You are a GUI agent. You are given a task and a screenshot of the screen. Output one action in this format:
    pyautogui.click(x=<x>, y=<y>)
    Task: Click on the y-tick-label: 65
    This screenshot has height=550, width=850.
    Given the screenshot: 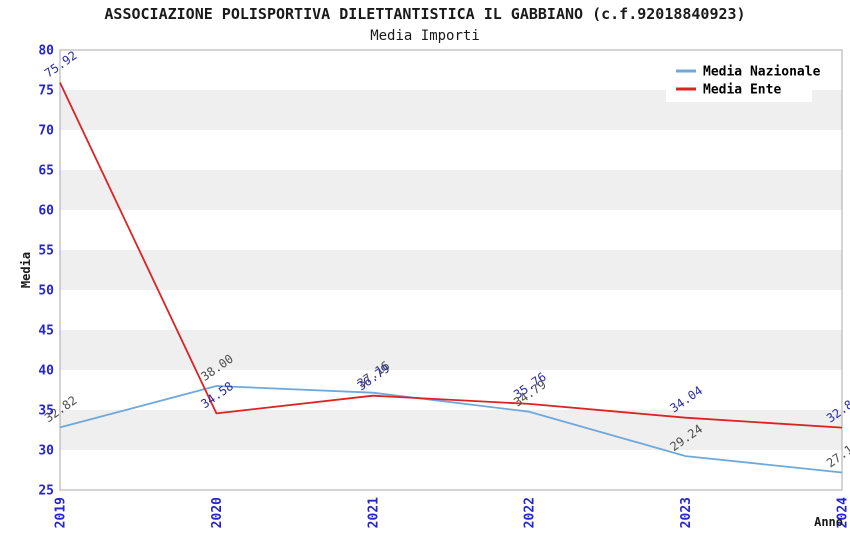 What is the action you would take?
    pyautogui.click(x=46, y=171)
    